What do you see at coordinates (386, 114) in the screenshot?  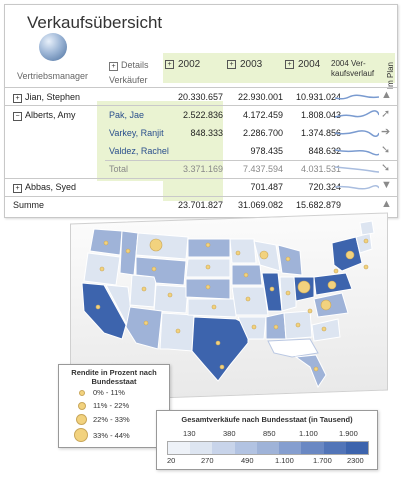 I see `arrow-up-right-icon: ➚` at bounding box center [386, 114].